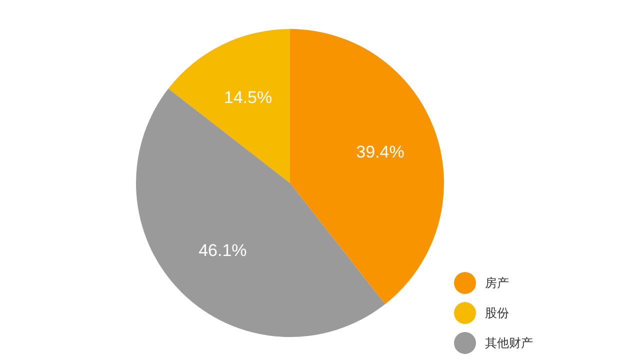 Image resolution: width=638 pixels, height=364 pixels. I want to click on legend-label: 房产, so click(497, 283).